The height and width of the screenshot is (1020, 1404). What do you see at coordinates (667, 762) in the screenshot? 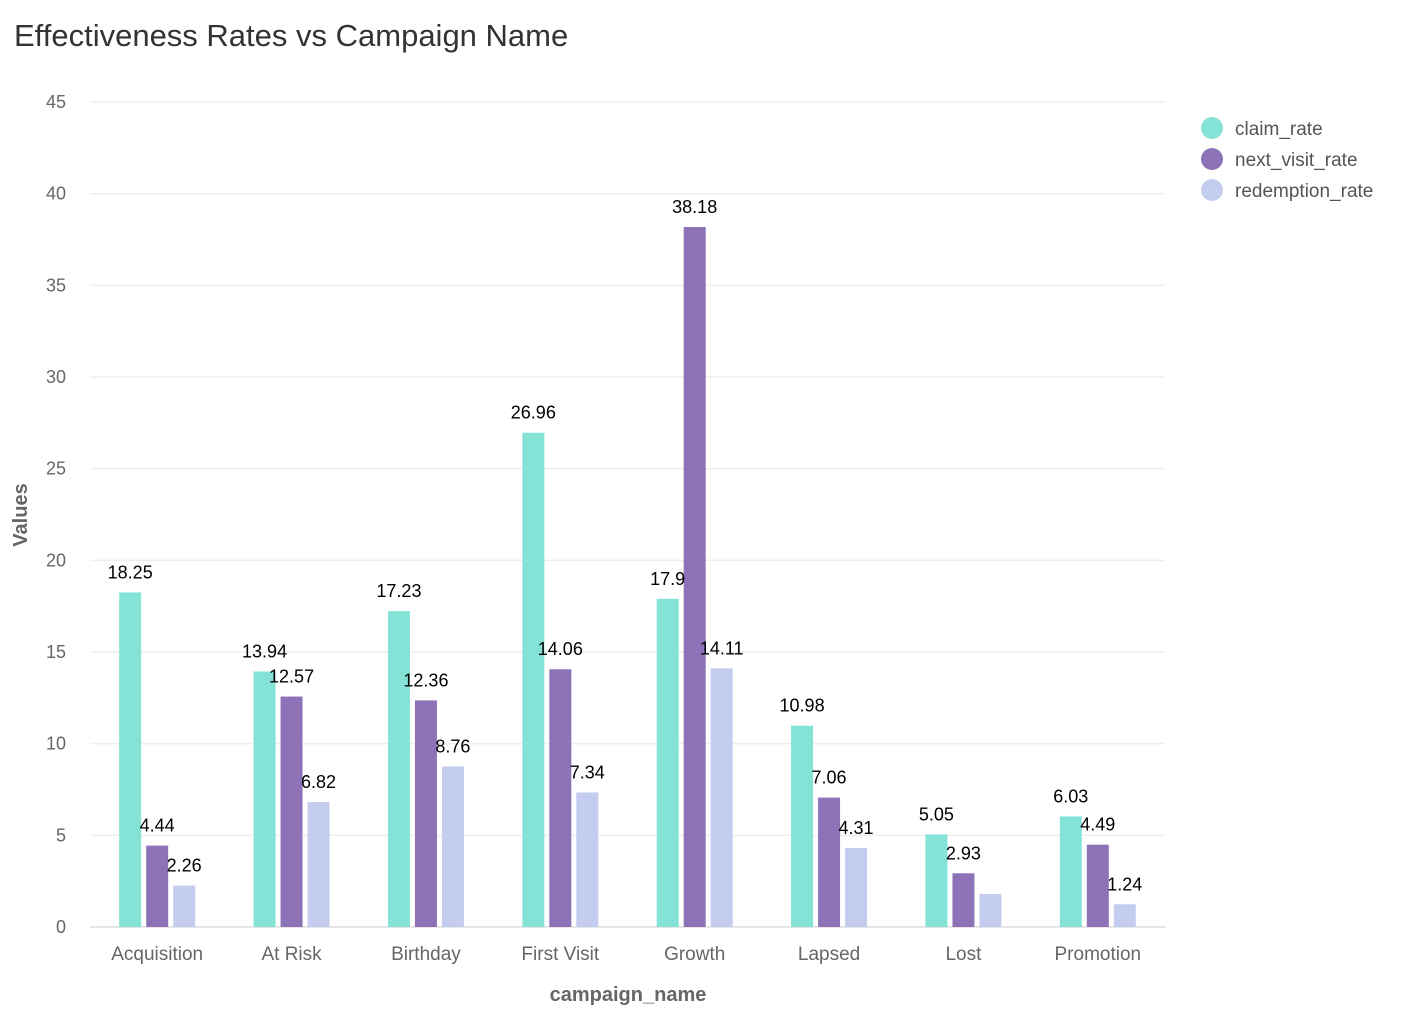
I see `bar-claim_rate-growth` at bounding box center [667, 762].